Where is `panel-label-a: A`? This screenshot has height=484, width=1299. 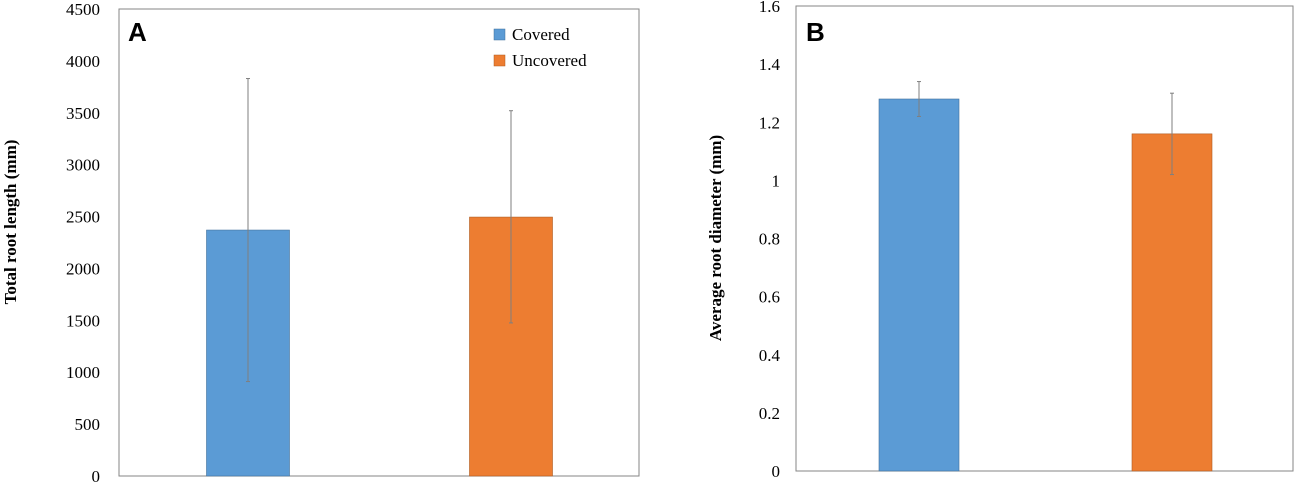 panel-label-a: A is located at coordinates (137, 32).